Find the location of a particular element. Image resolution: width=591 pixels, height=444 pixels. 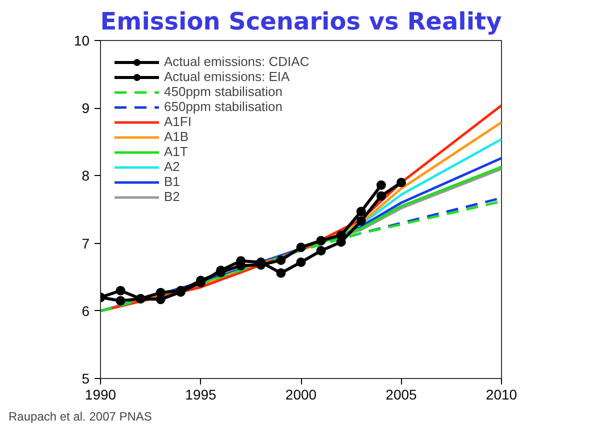

legend-label: Actual emissions: CDIAC is located at coordinates (237, 61).